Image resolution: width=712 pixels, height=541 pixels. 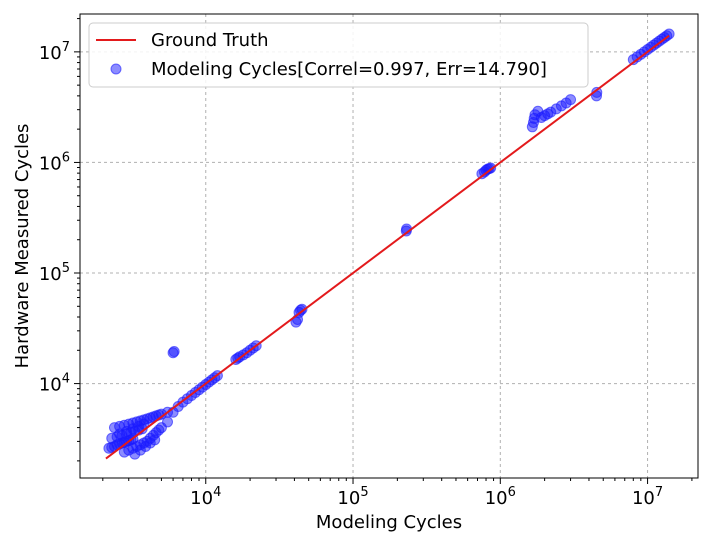 I want to click on y-tick-exponent: 6, so click(x=66, y=157).